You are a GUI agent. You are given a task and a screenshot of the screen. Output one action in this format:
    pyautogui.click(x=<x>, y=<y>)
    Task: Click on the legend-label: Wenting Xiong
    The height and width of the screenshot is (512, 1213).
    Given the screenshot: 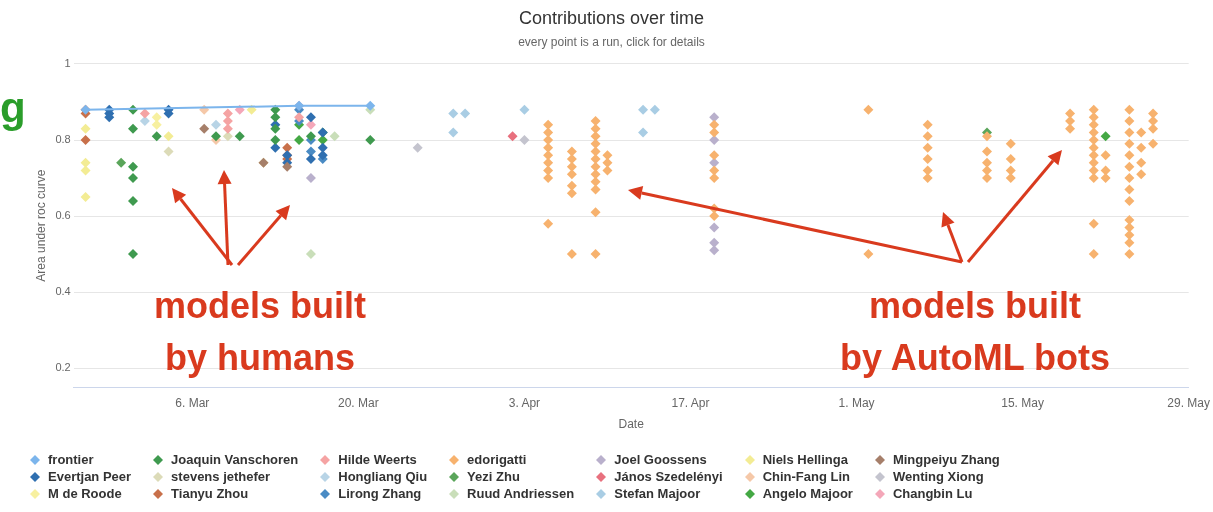 What is the action you would take?
    pyautogui.click(x=938, y=476)
    